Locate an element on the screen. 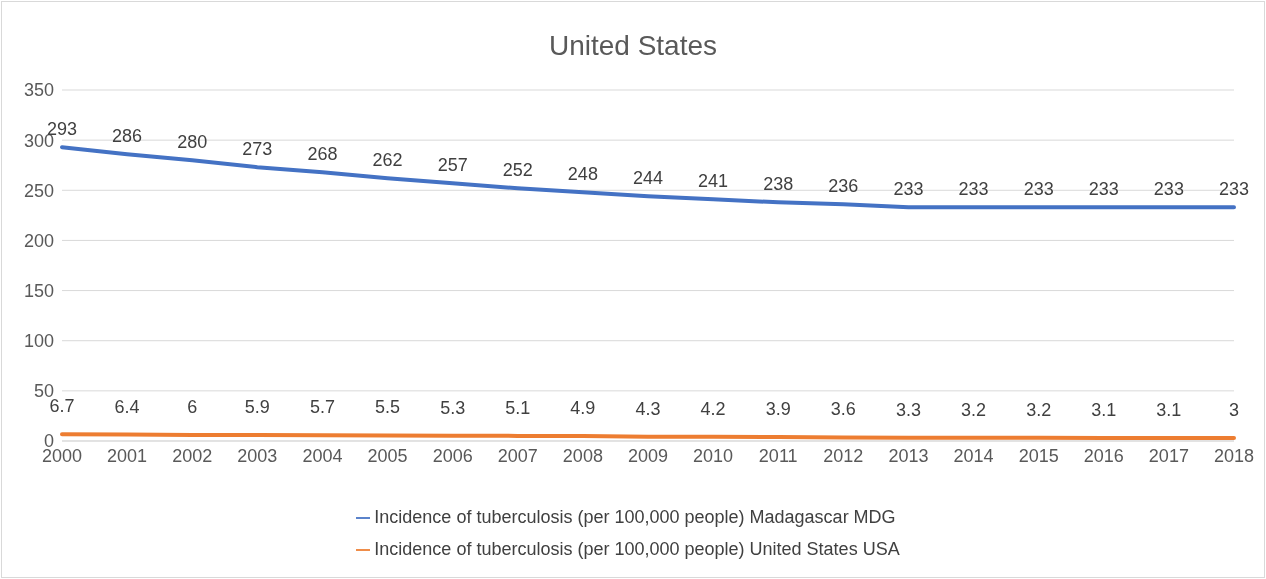 This screenshot has width=1266, height=579. data-label: 236 is located at coordinates (843, 186).